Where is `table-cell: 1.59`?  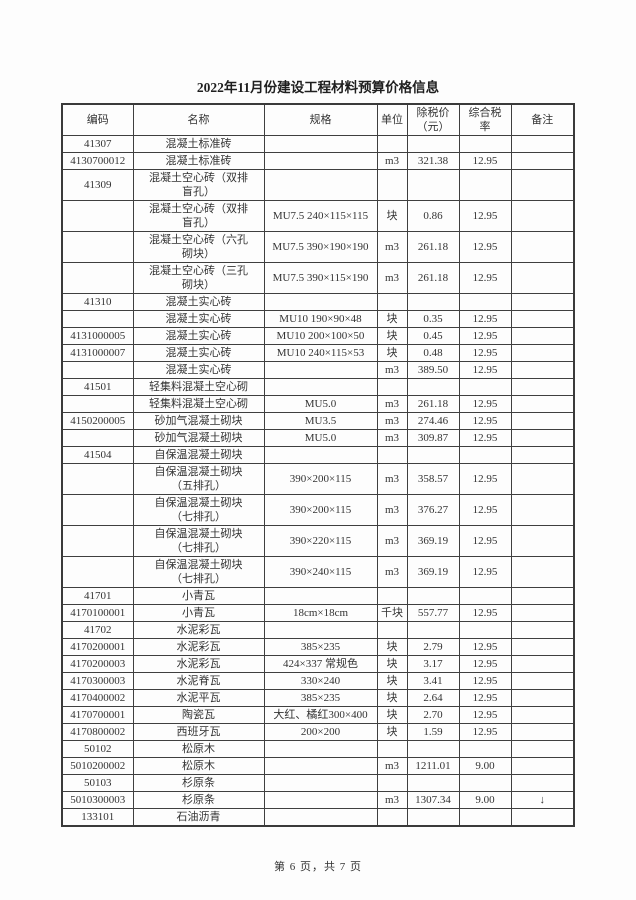 table-cell: 1.59 is located at coordinates (433, 732).